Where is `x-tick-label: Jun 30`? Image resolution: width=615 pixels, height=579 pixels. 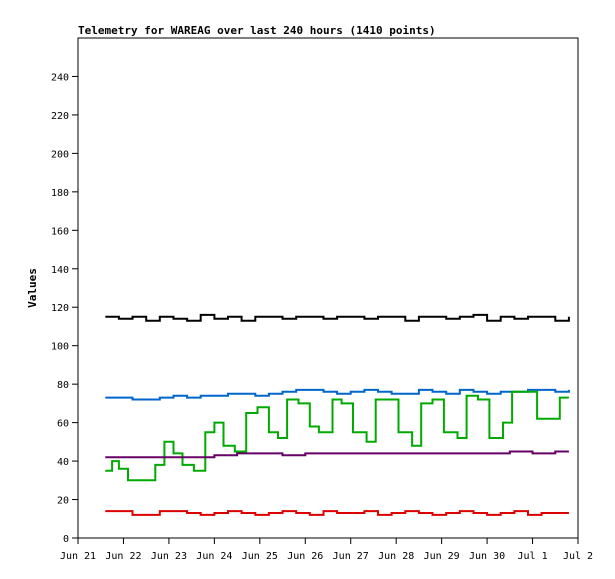
x-tick-label: Jun 30 is located at coordinates (487, 556).